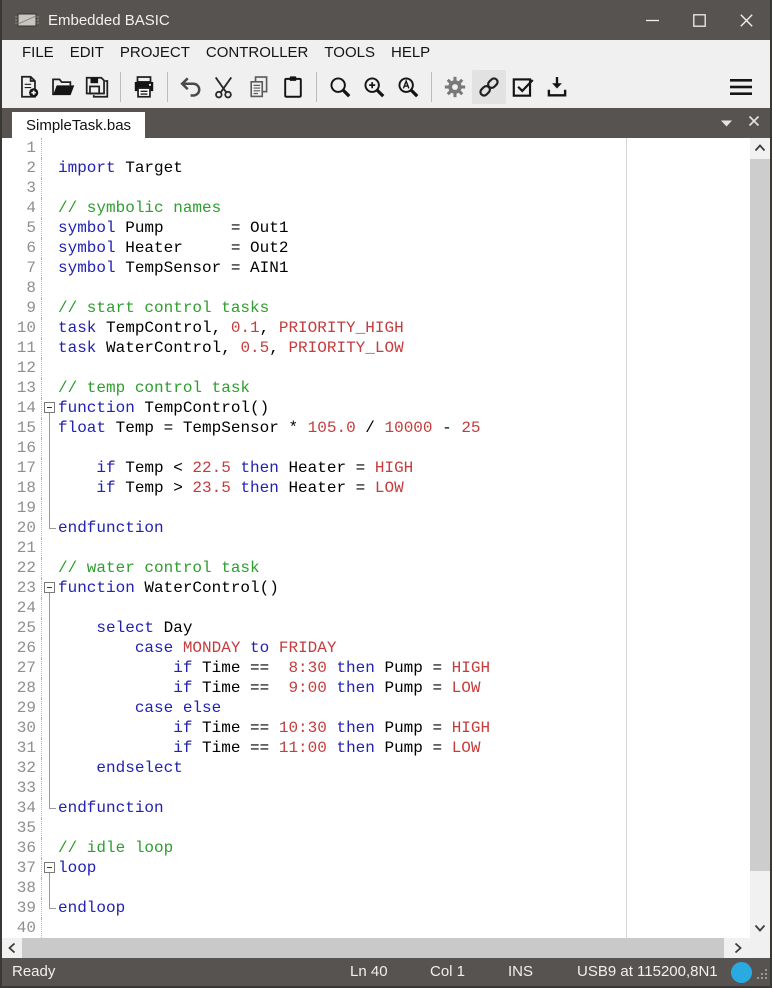 The width and height of the screenshot is (772, 988). Describe the element at coordinates (376, 748) in the screenshot. I see `code-line: 31 if Time == 11:00 then Pump = LOW` at that location.